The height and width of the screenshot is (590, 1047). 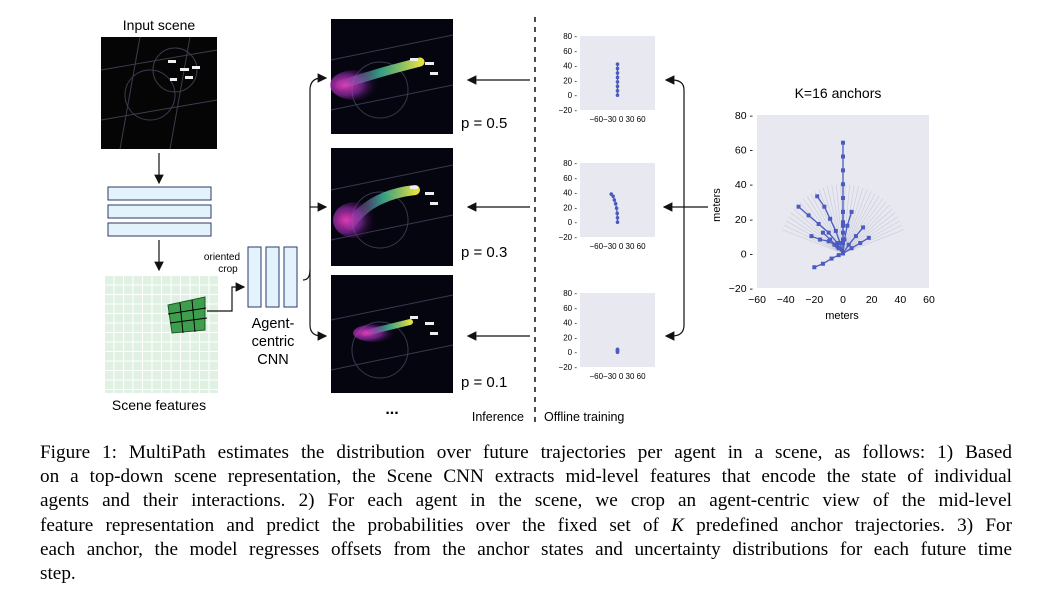 I want to click on probability-1: p = 0.5, so click(x=484, y=123).